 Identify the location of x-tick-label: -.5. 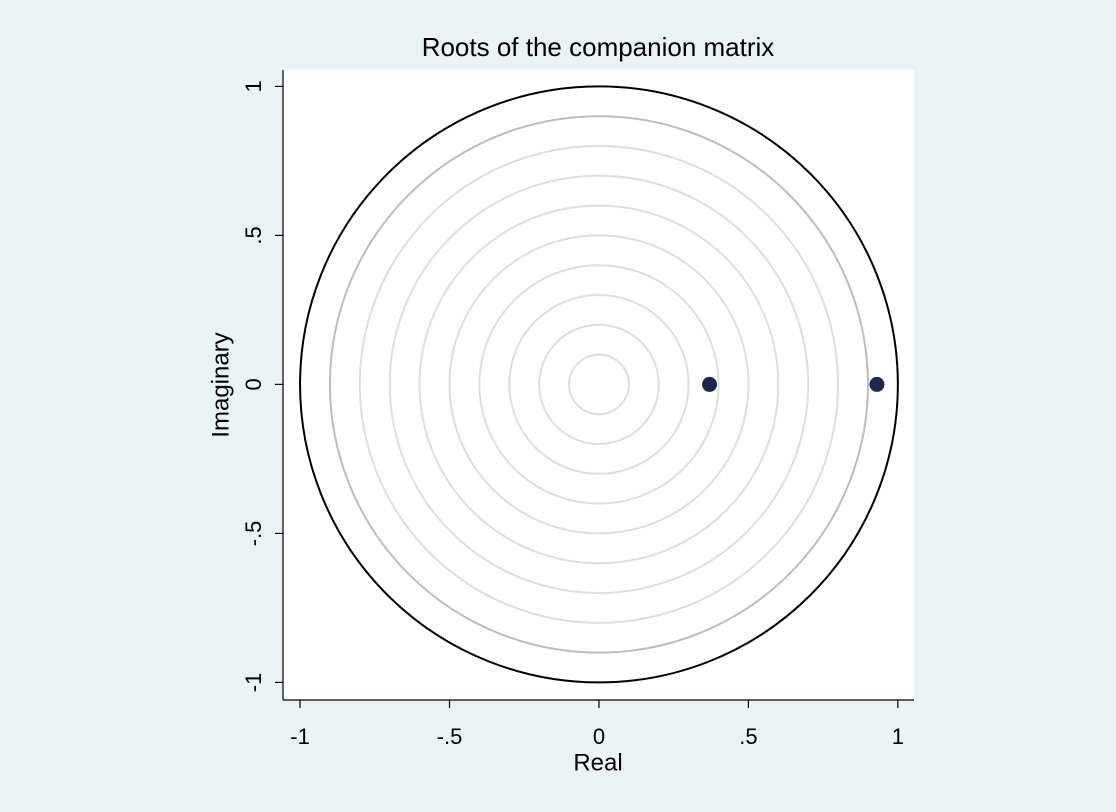
(450, 736).